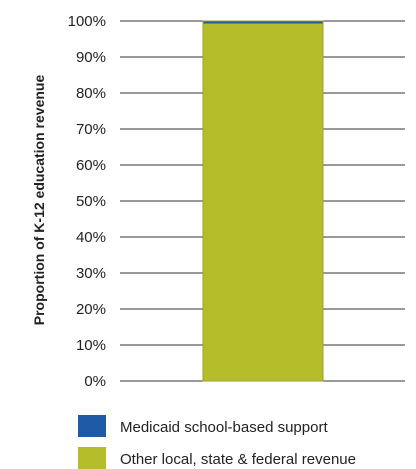  I want to click on y-tick-label: 80%, so click(91, 93).